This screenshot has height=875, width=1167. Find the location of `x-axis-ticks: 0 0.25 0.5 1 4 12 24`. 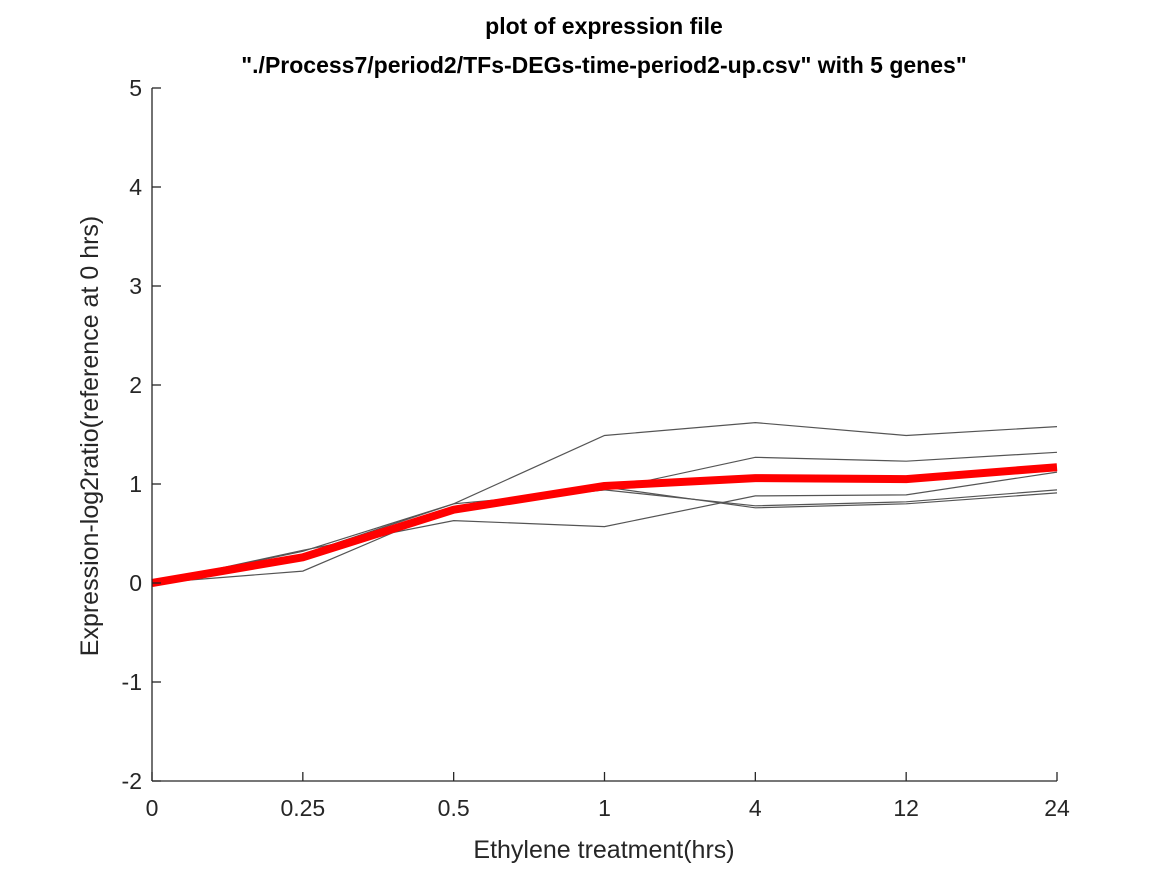

x-axis-ticks: 0 0.25 0.5 1 4 12 24 is located at coordinates (608, 796).